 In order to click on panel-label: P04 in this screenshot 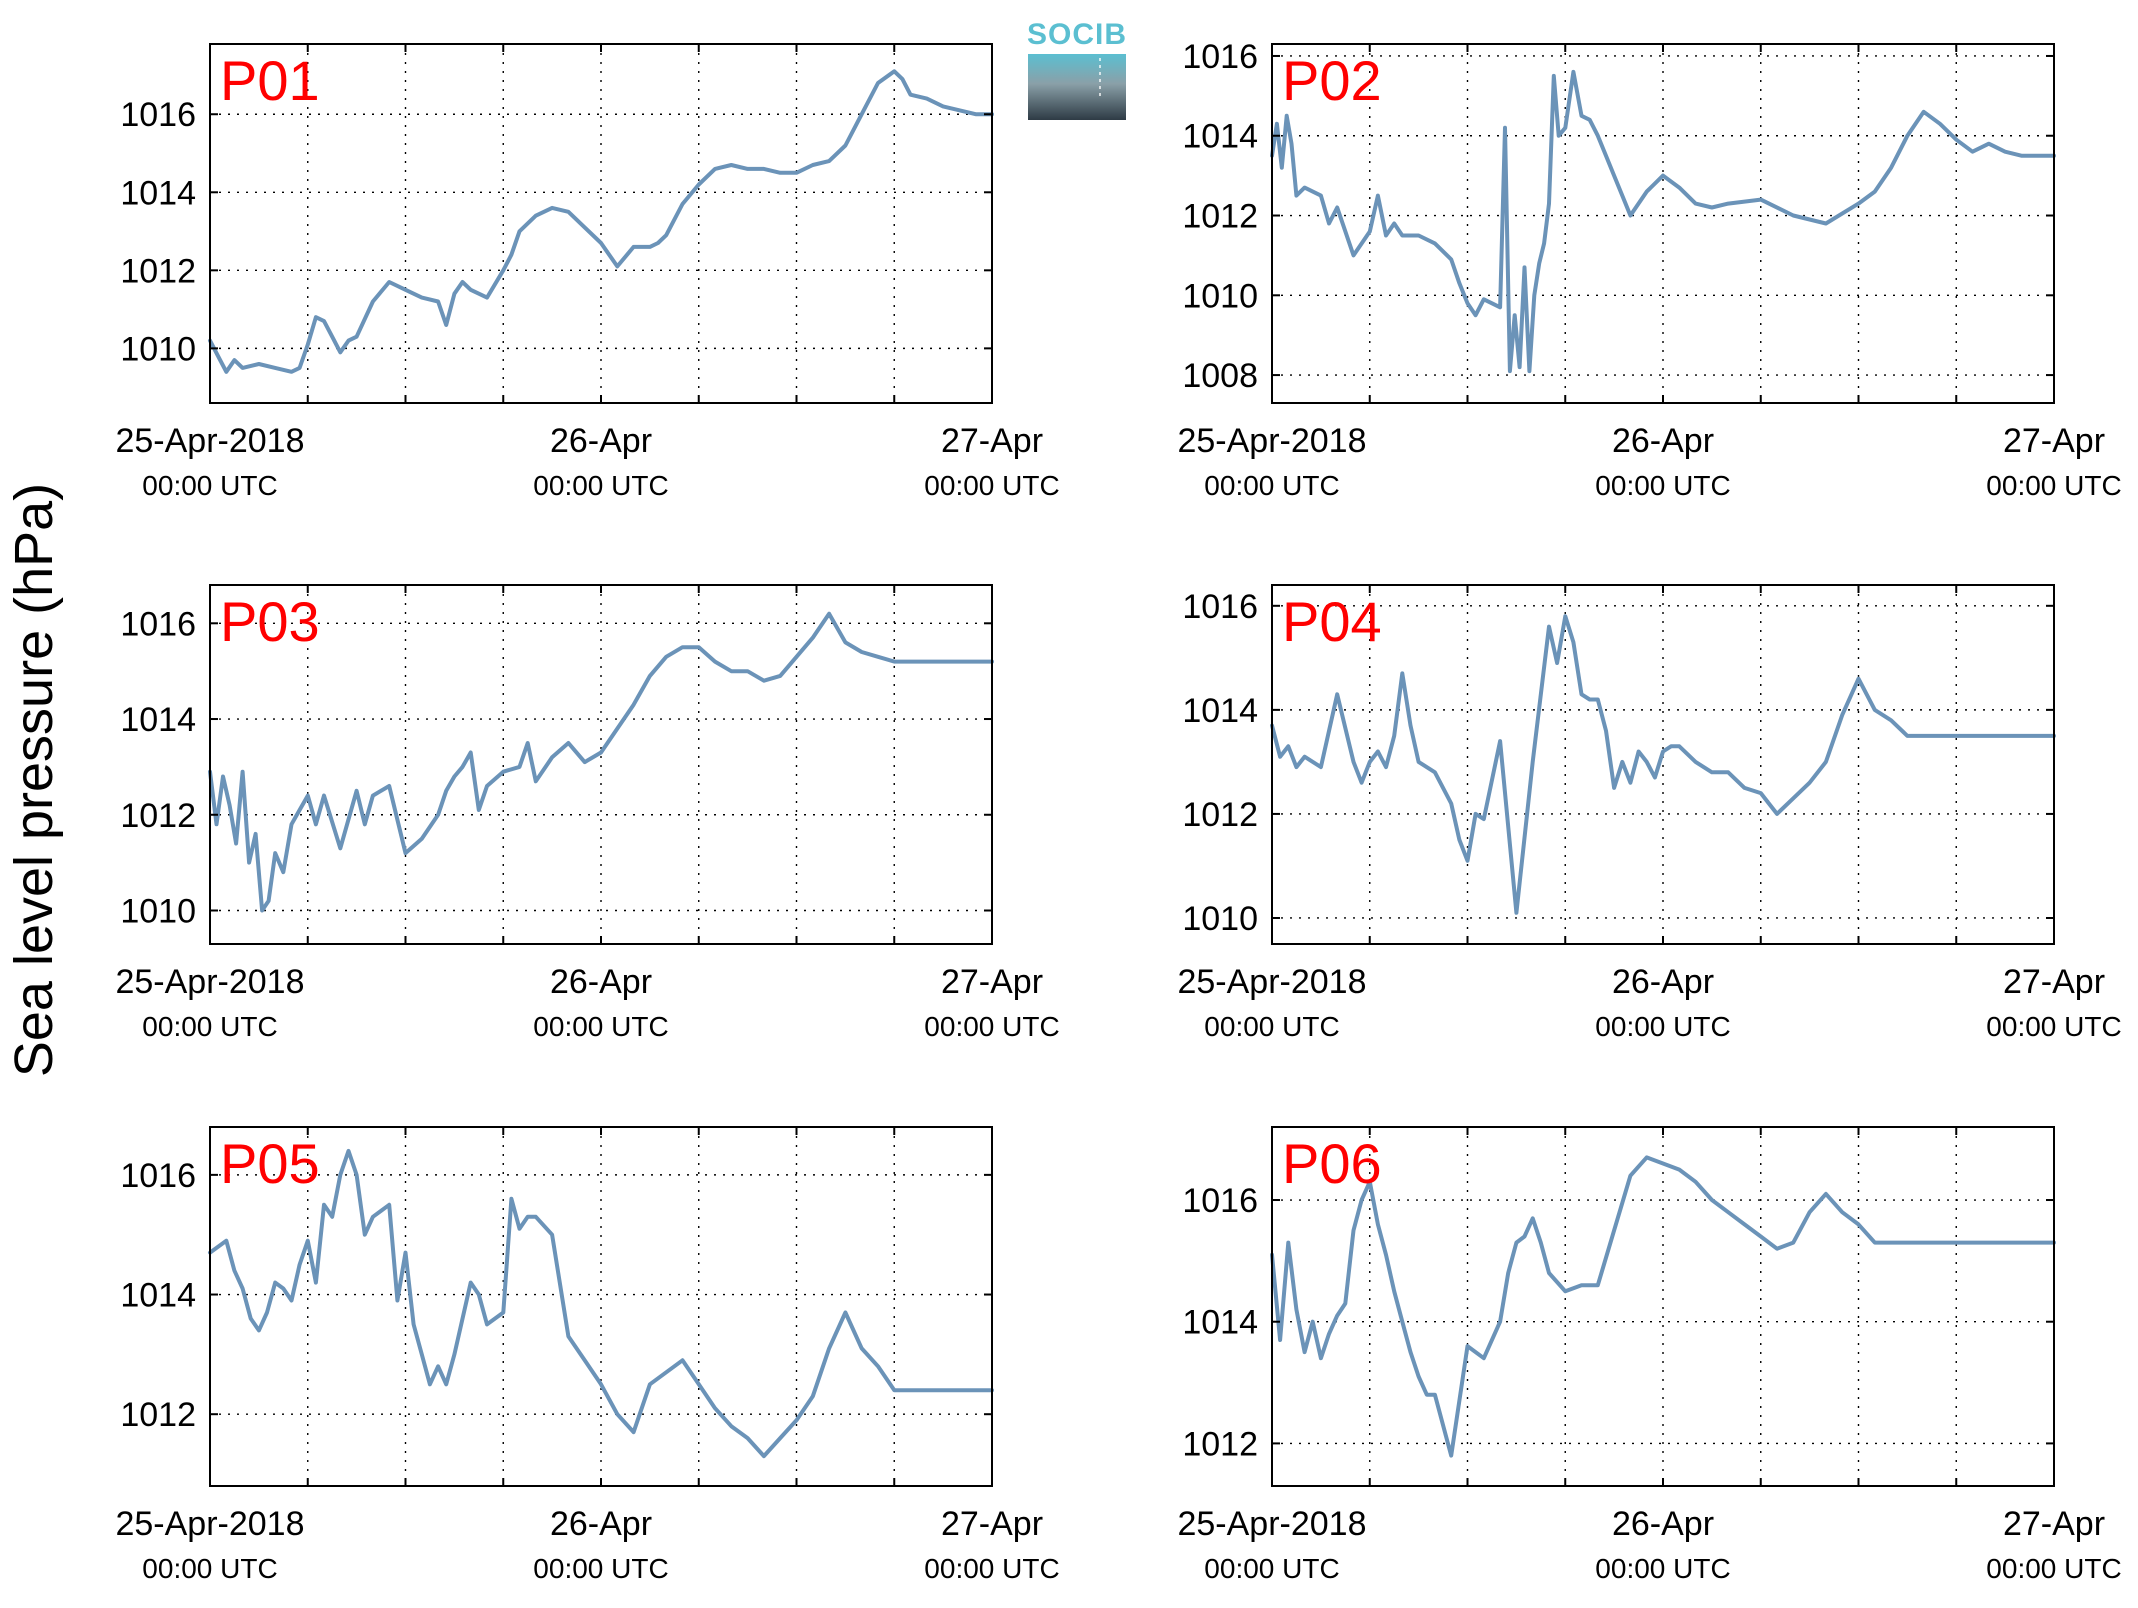, I will do `click(1332, 621)`.